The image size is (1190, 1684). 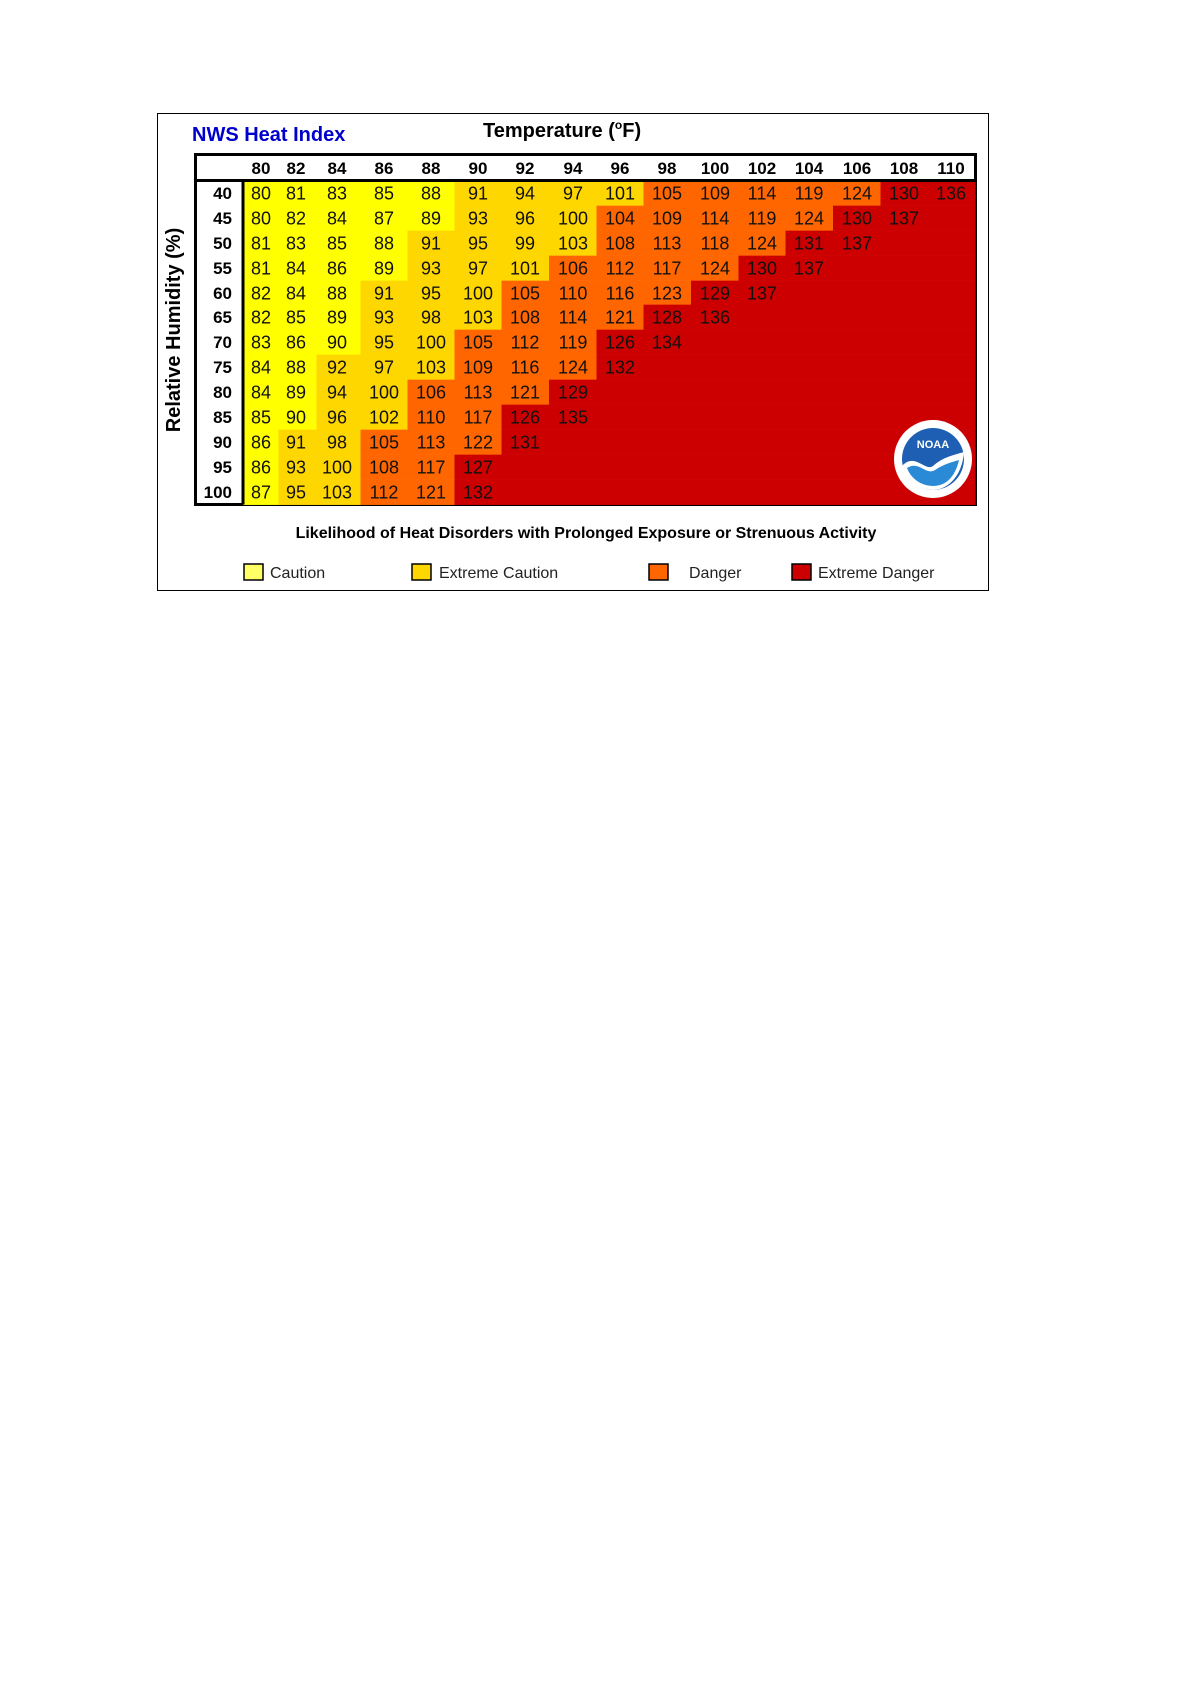 What do you see at coordinates (384, 244) in the screenshot?
I see `heat-value-label: 88` at bounding box center [384, 244].